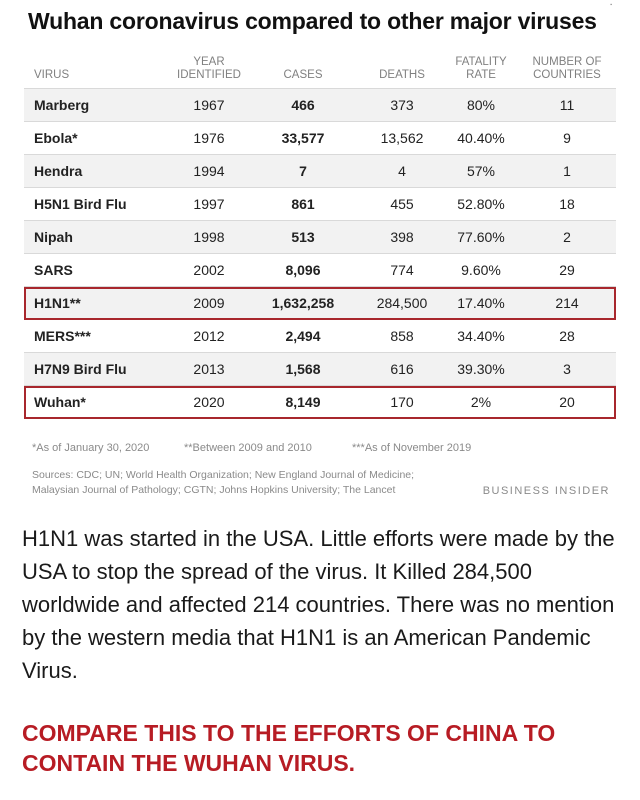  Describe the element at coordinates (57, 303) in the screenshot. I see `cell-virus: H1N1**` at that location.